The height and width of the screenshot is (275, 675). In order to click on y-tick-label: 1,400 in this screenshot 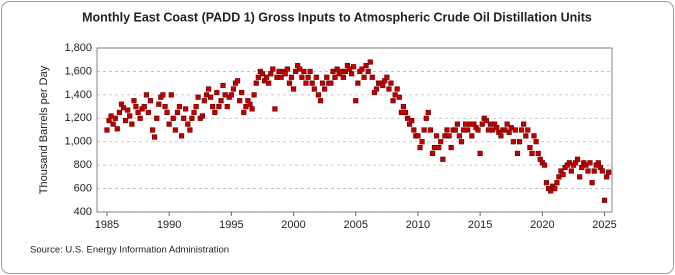, I will do `click(78, 95)`.